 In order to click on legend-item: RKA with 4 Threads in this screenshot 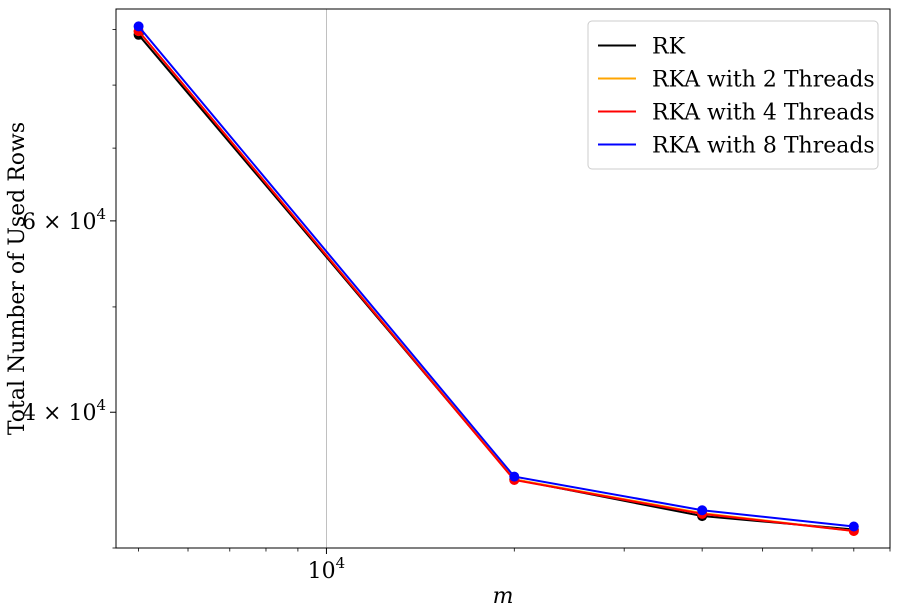, I will do `click(736, 113)`.